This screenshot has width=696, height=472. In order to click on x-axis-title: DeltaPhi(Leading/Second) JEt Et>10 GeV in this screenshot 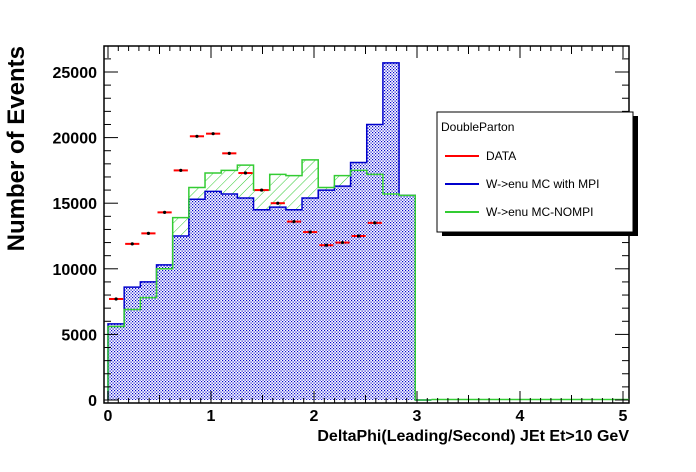, I will do `click(473, 436)`.